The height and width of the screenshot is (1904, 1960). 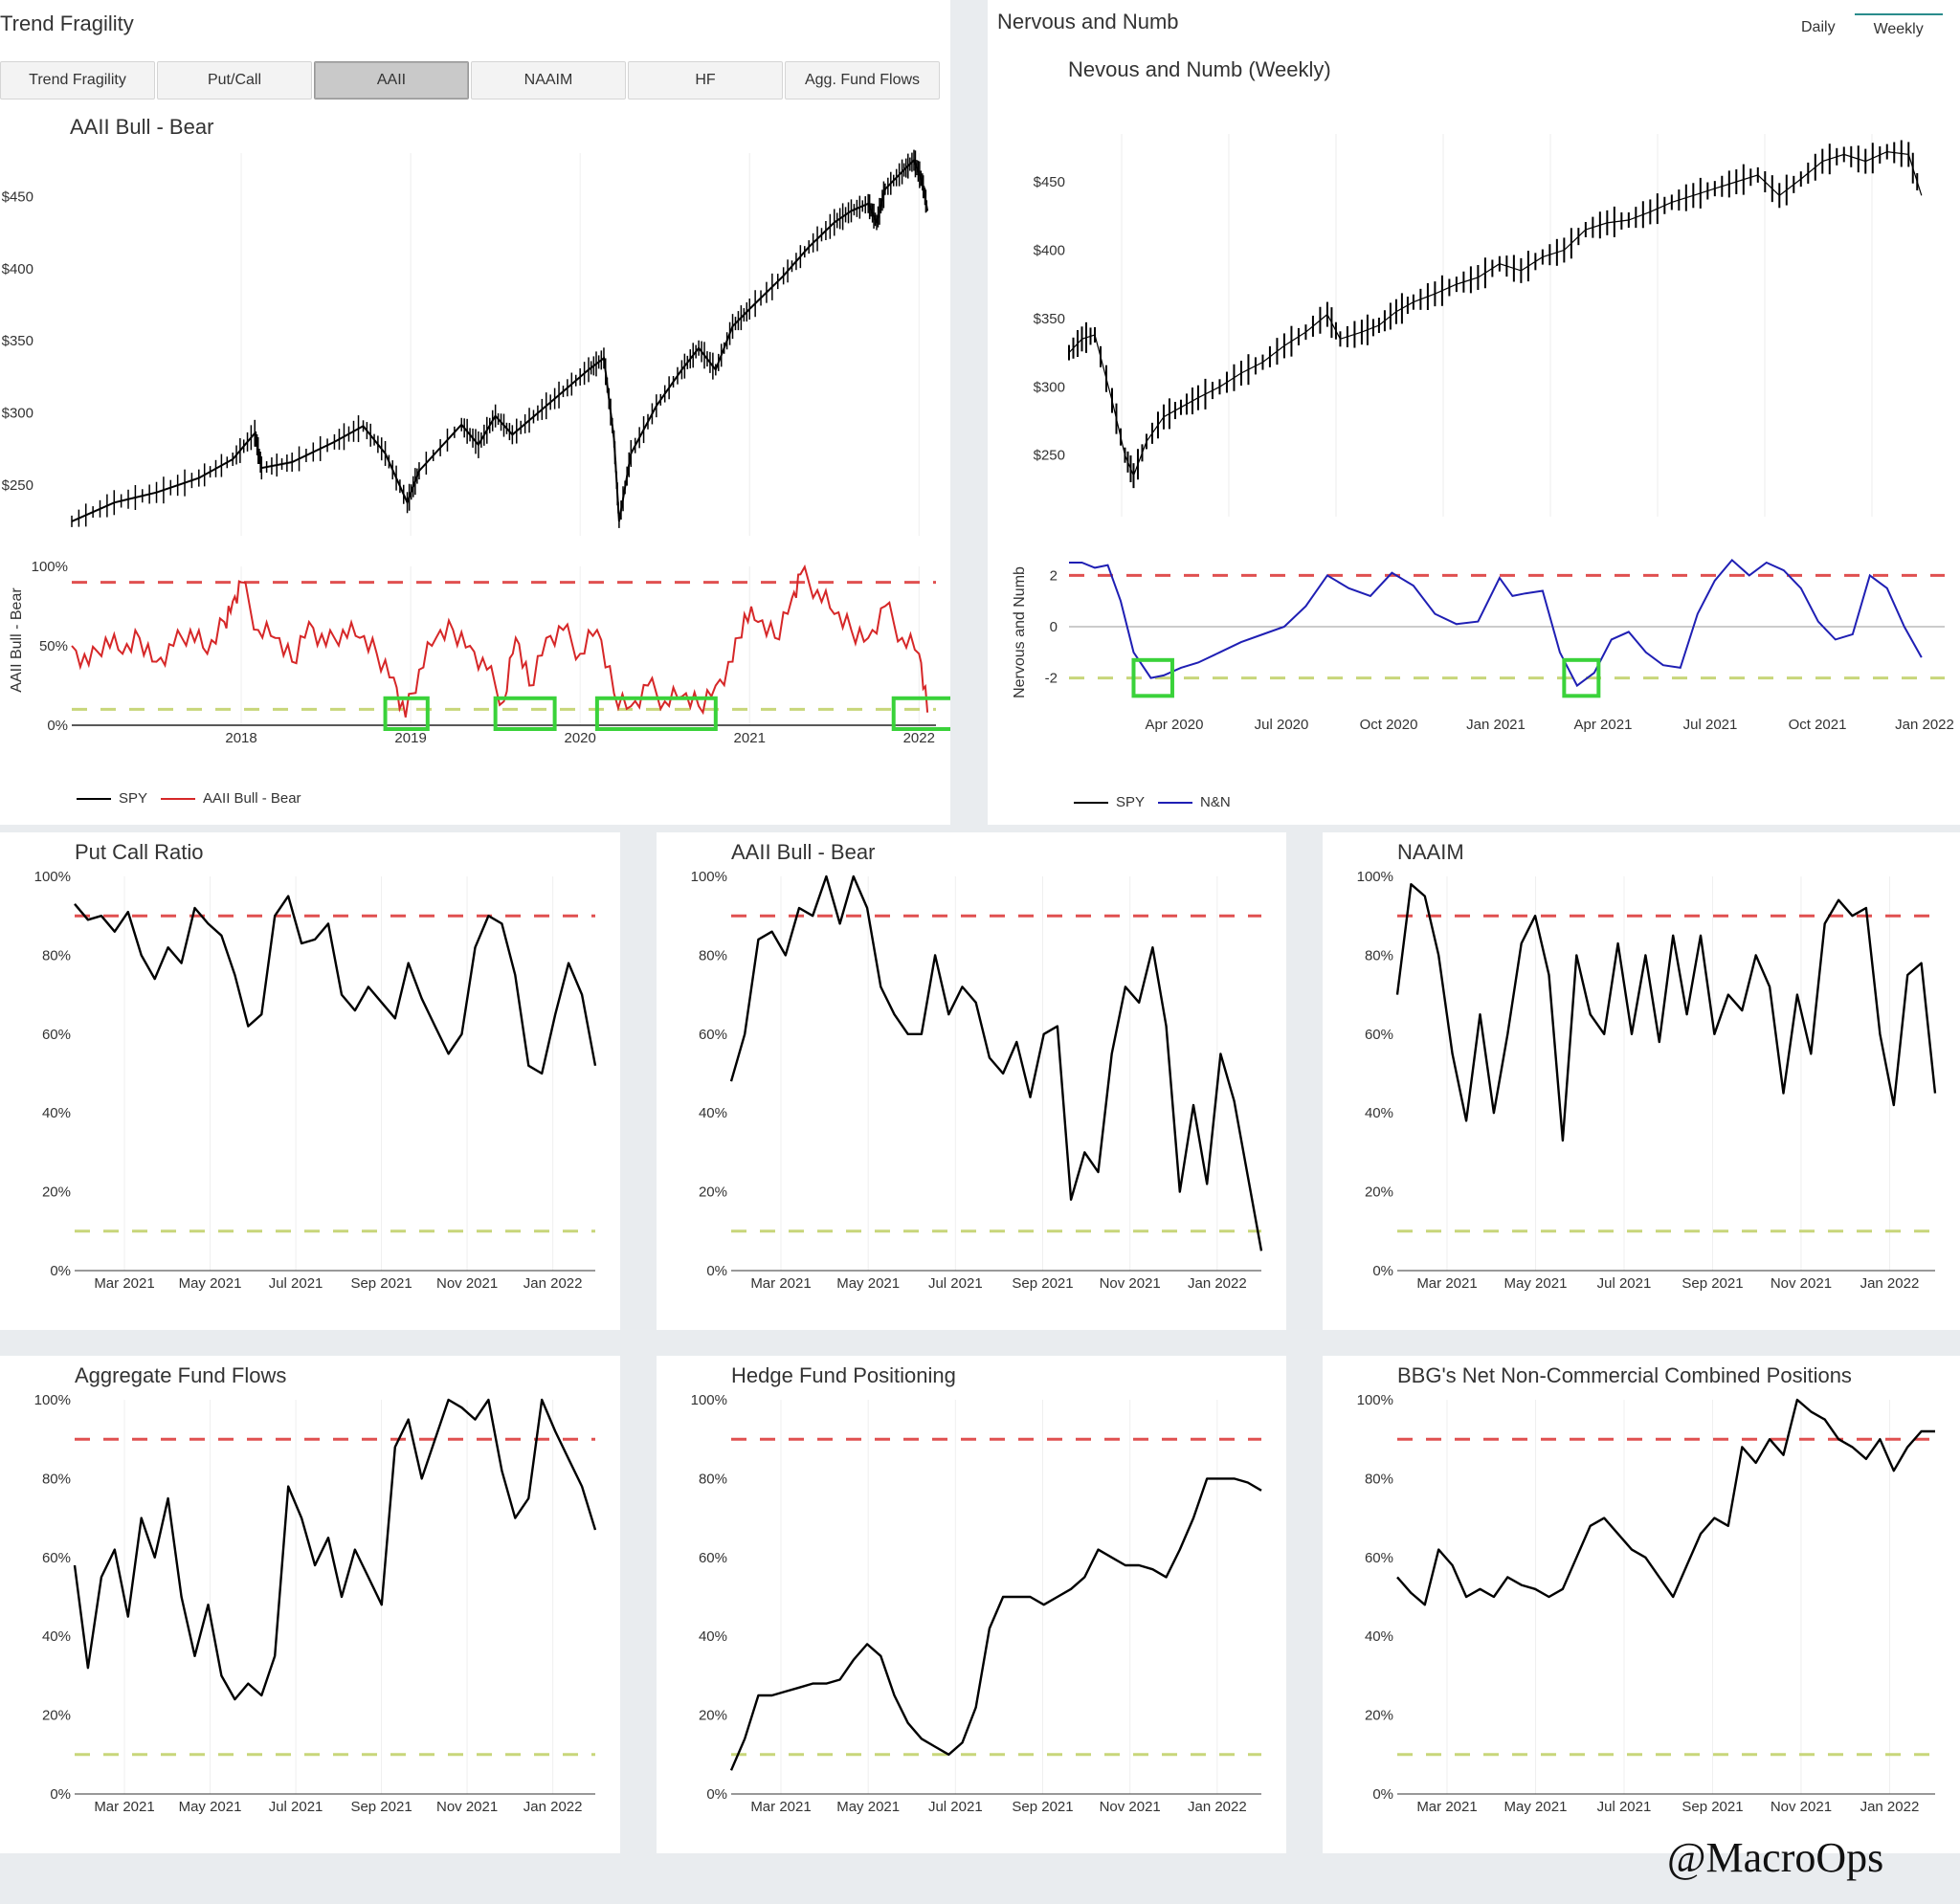 I want to click on tab-aaii: AAII, so click(x=391, y=80).